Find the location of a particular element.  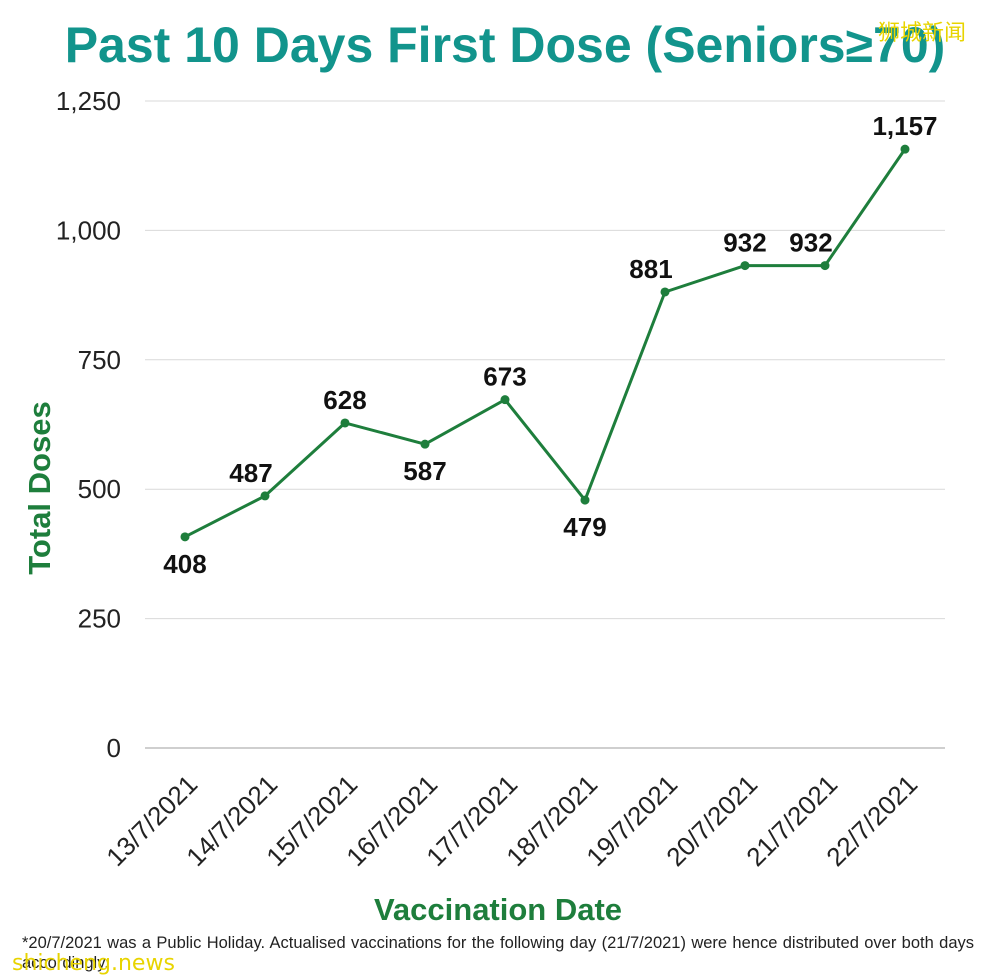

y-tick-label: 500 is located at coordinates (99, 489).